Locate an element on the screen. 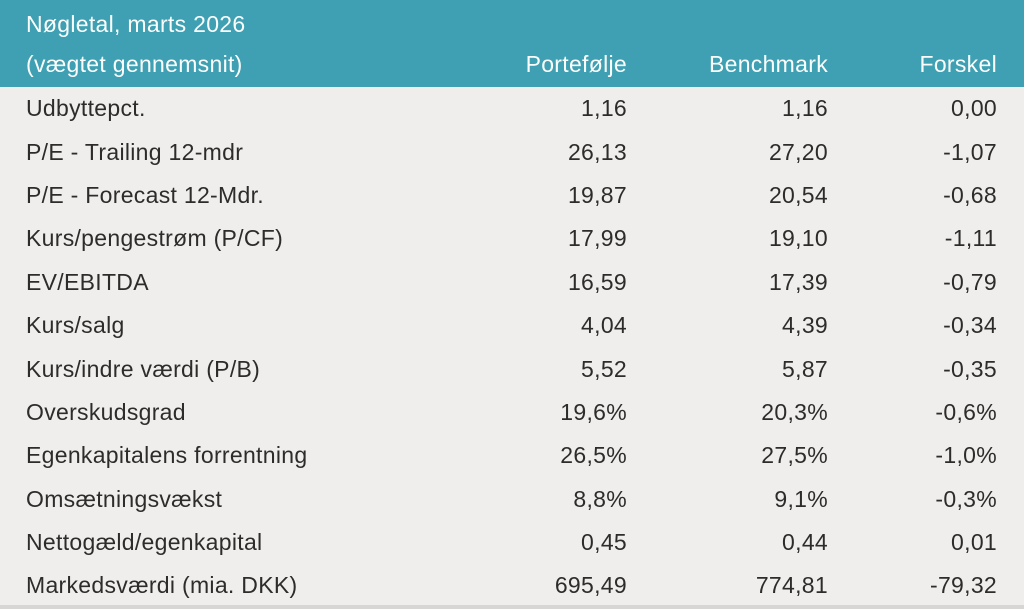 The height and width of the screenshot is (609, 1024). portfolio-value: 1,16 is located at coordinates (604, 108).